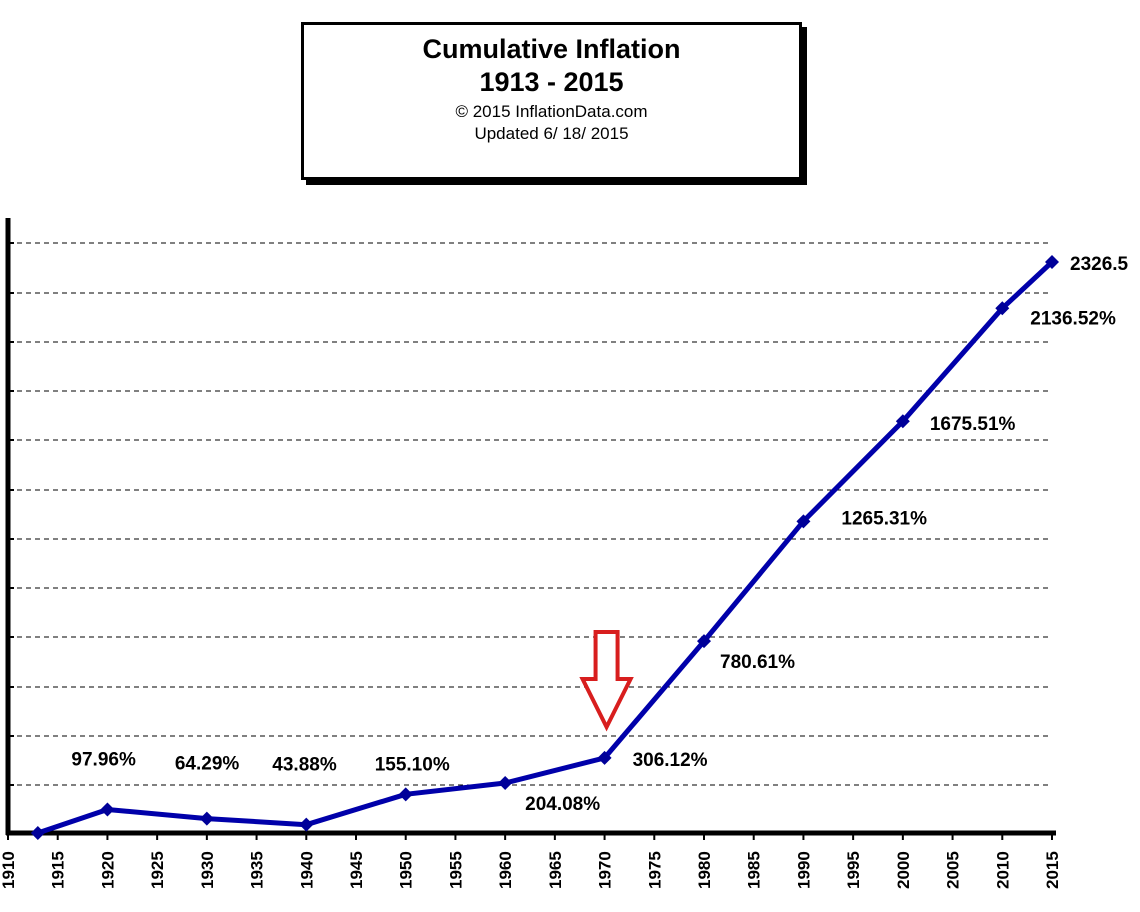  Describe the element at coordinates (803, 870) in the screenshot. I see `x-tick-label: 1990` at that location.